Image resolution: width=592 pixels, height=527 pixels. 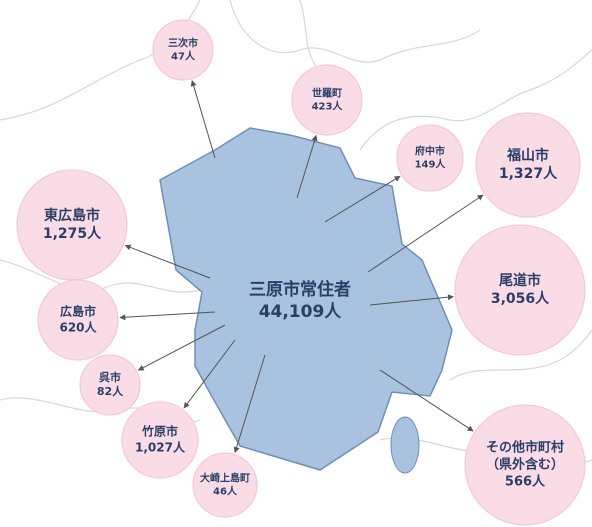 I want to click on destination-count: 1,275人, so click(x=72, y=233).